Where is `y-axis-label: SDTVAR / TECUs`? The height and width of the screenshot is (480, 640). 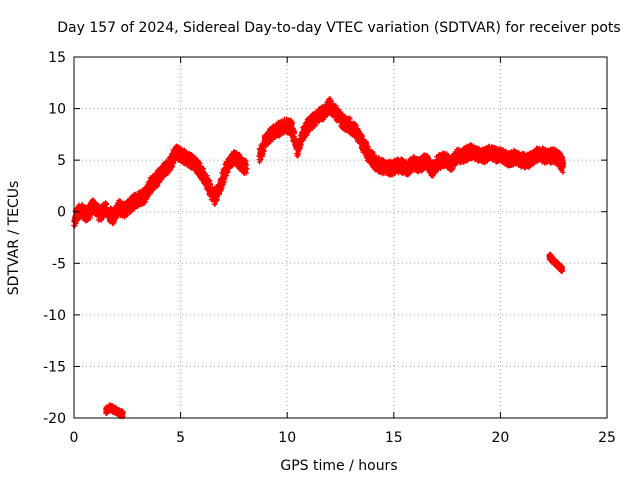 y-axis-label: SDTVAR / TECUs is located at coordinates (14, 238).